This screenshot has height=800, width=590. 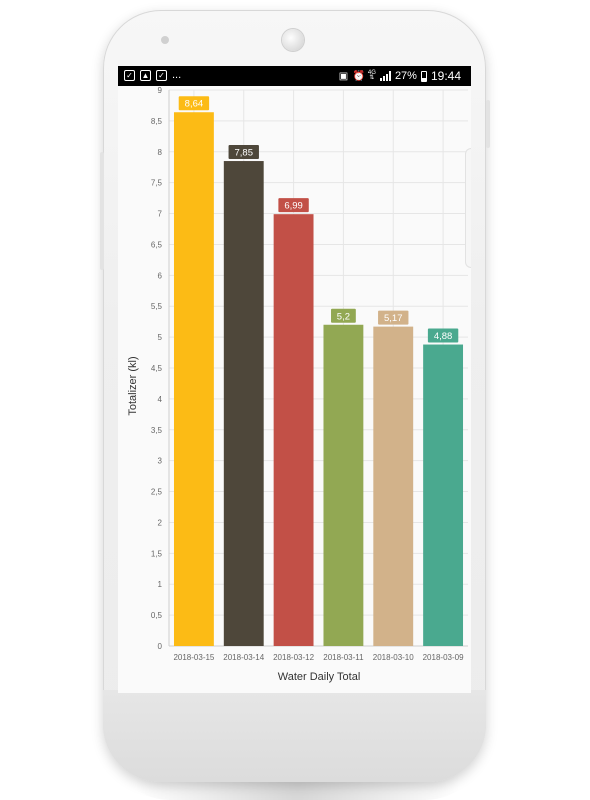 I want to click on data-label: 8,64, so click(x=194, y=104).